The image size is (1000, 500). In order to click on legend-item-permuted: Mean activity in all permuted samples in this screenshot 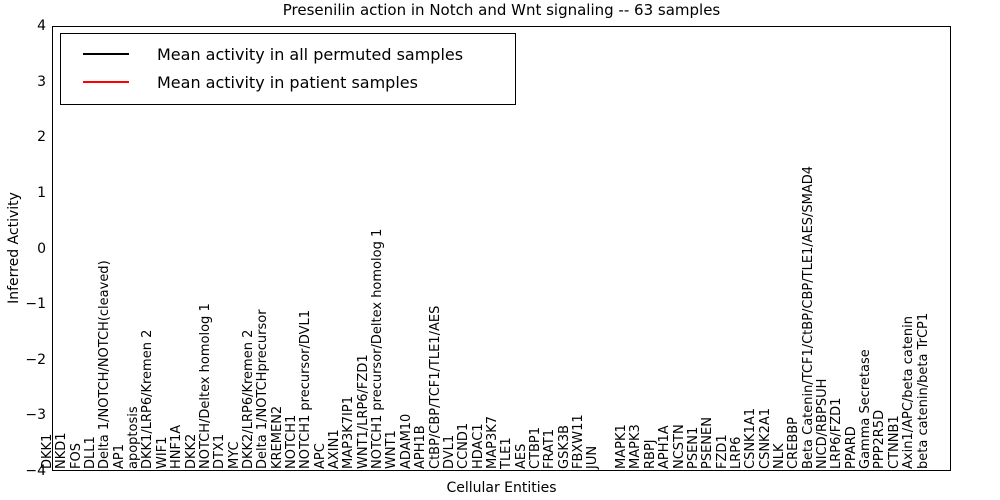, I will do `click(288, 54)`.